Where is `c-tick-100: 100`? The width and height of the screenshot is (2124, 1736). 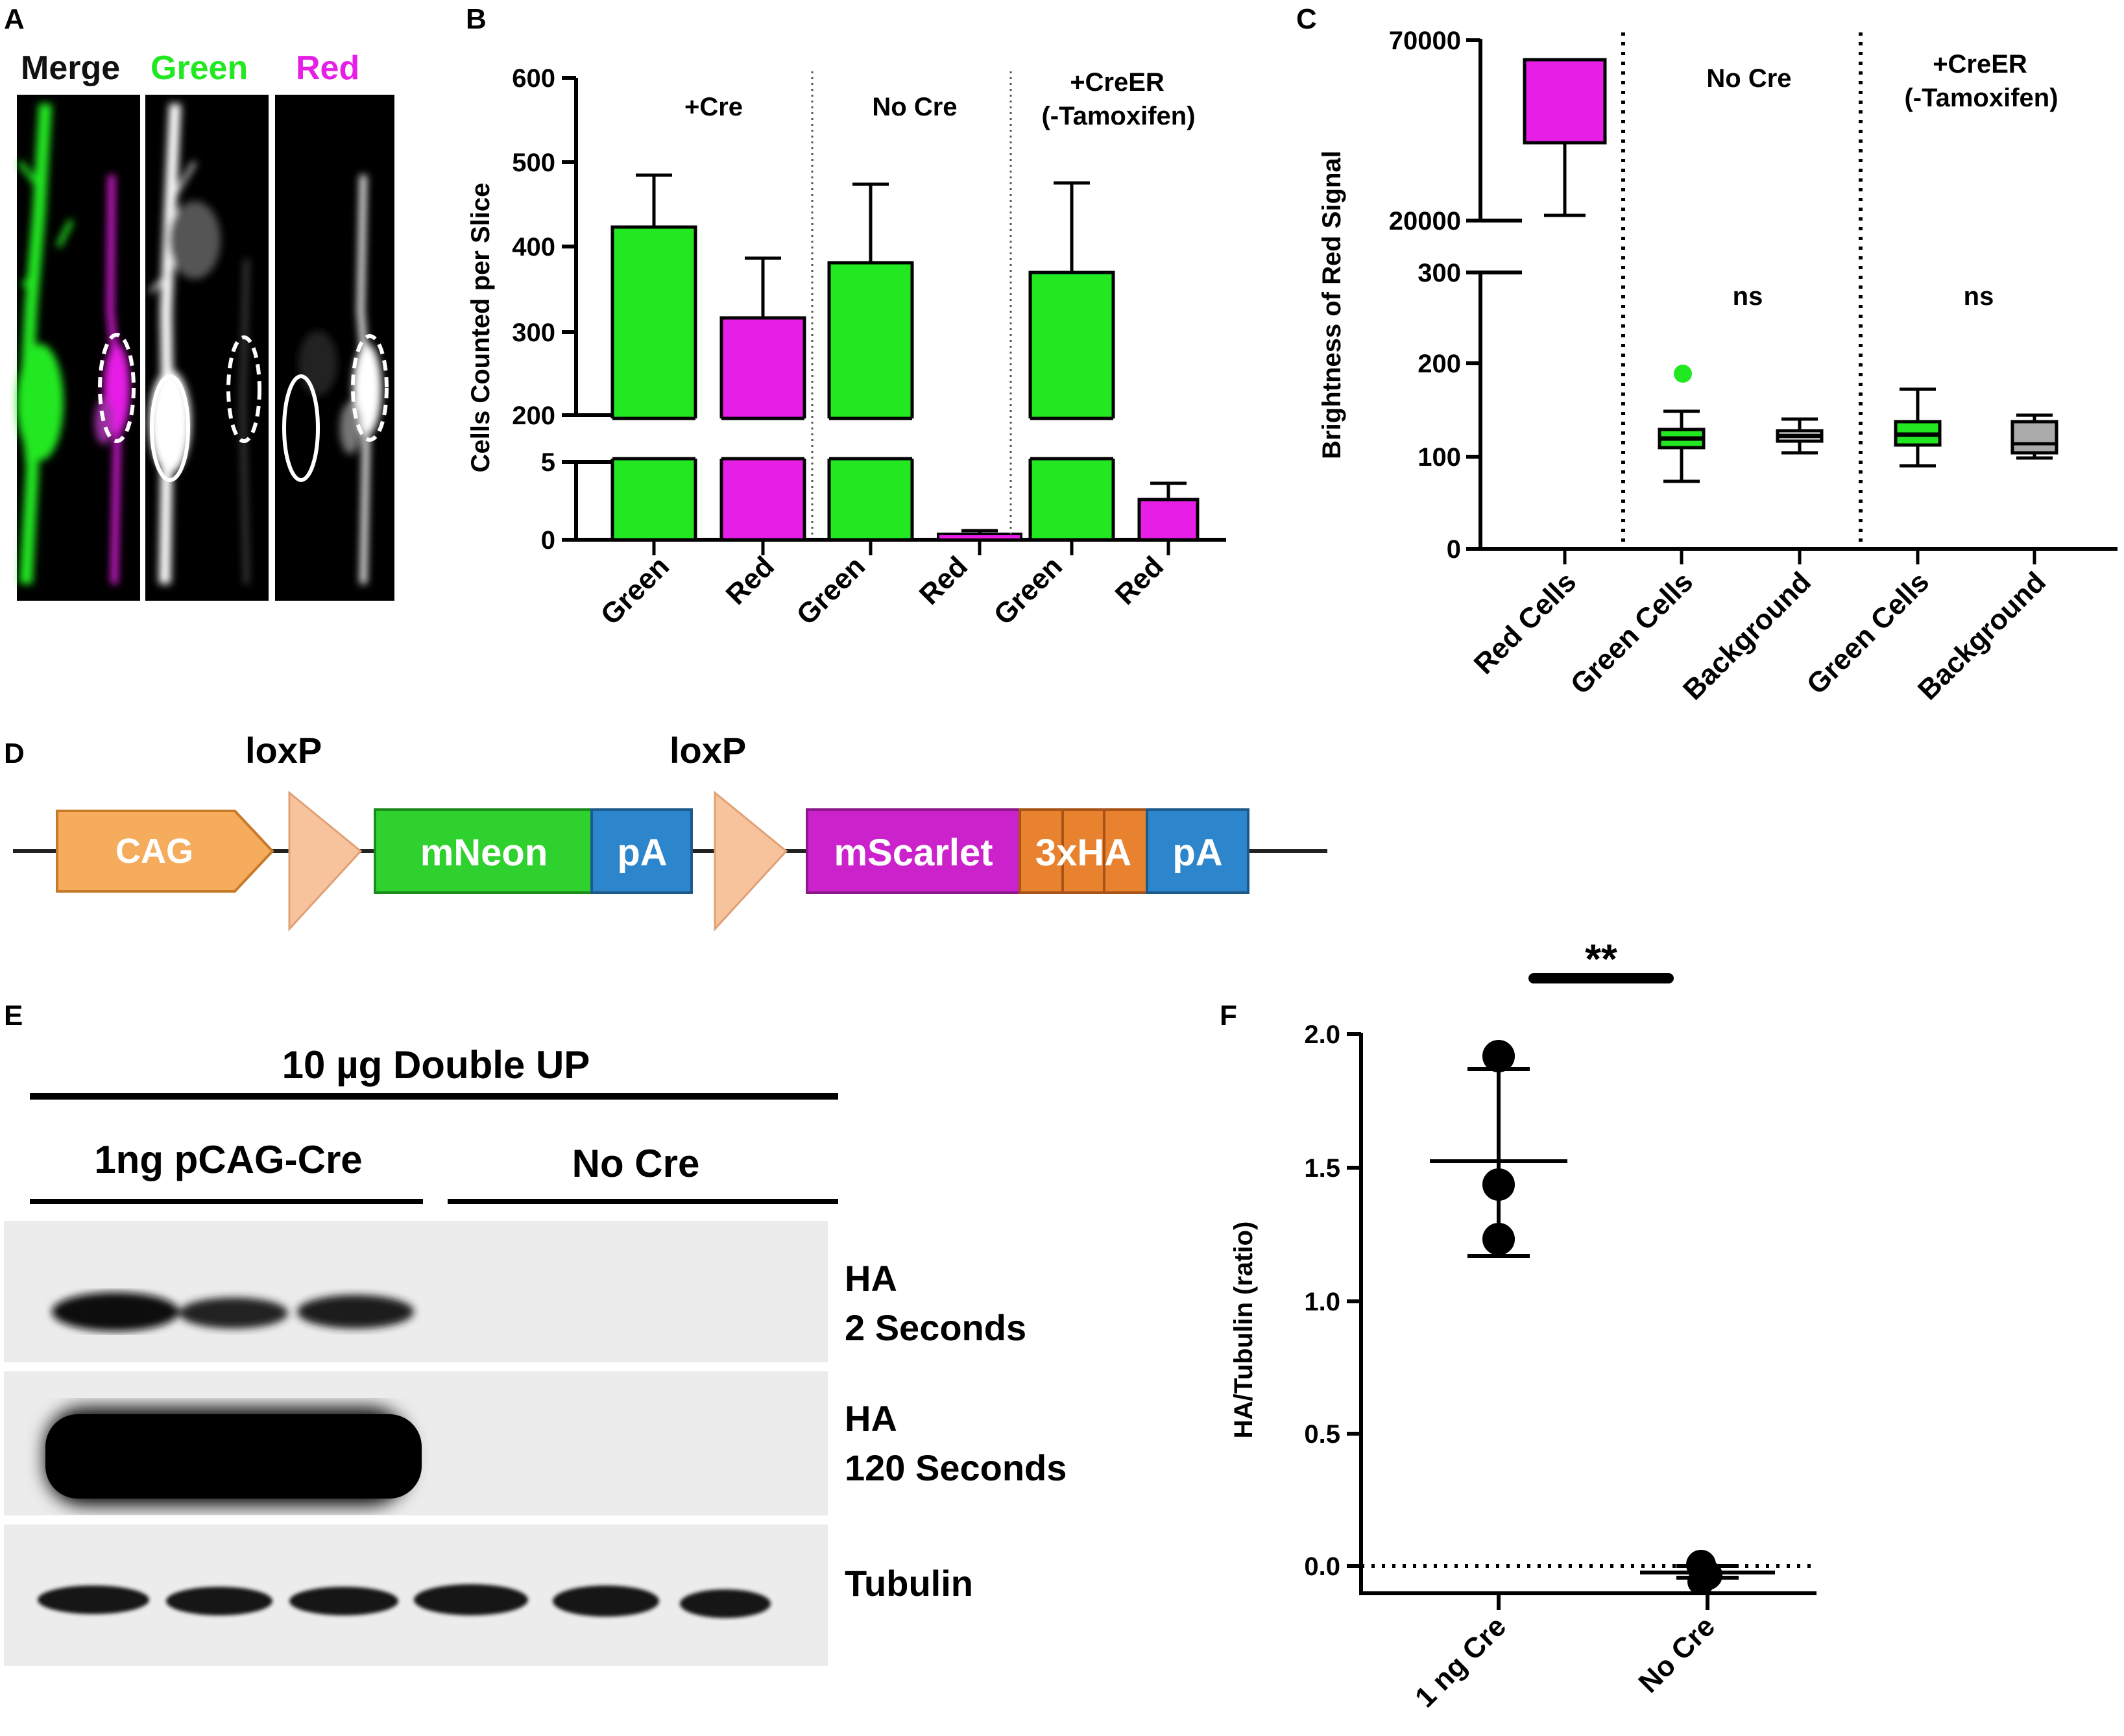
c-tick-100: 100 is located at coordinates (1439, 457).